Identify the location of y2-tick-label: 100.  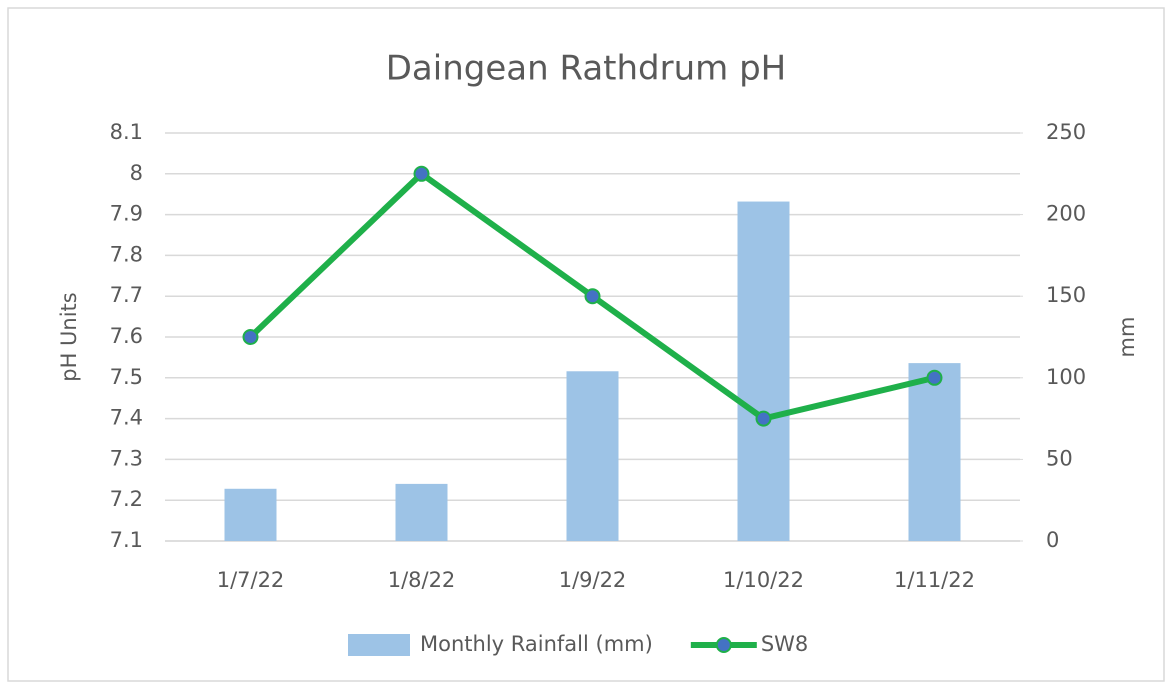
(1066, 377).